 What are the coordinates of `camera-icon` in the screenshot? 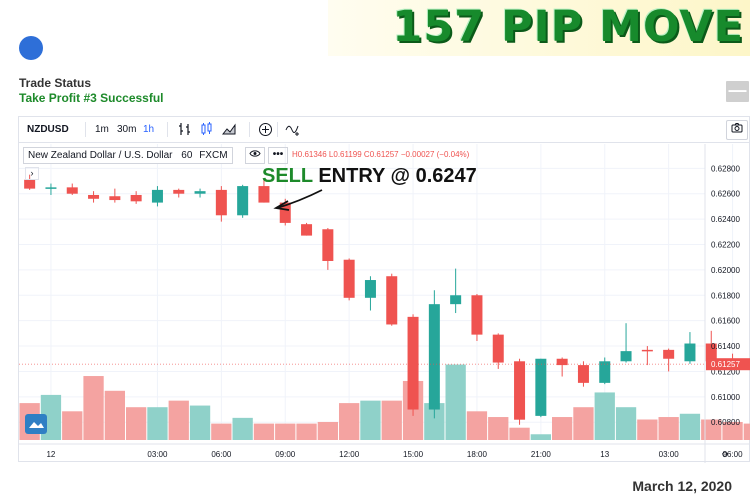 It's located at (737, 130).